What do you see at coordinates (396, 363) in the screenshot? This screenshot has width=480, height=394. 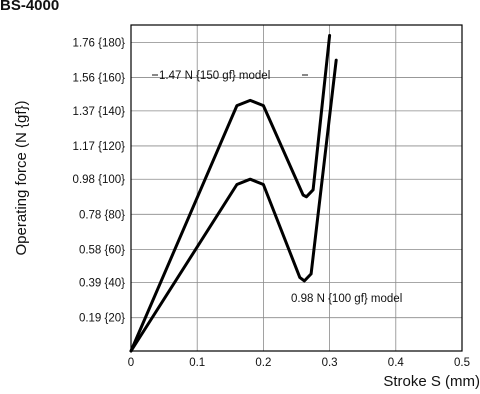 I see `x-tick-label: 0.4` at bounding box center [396, 363].